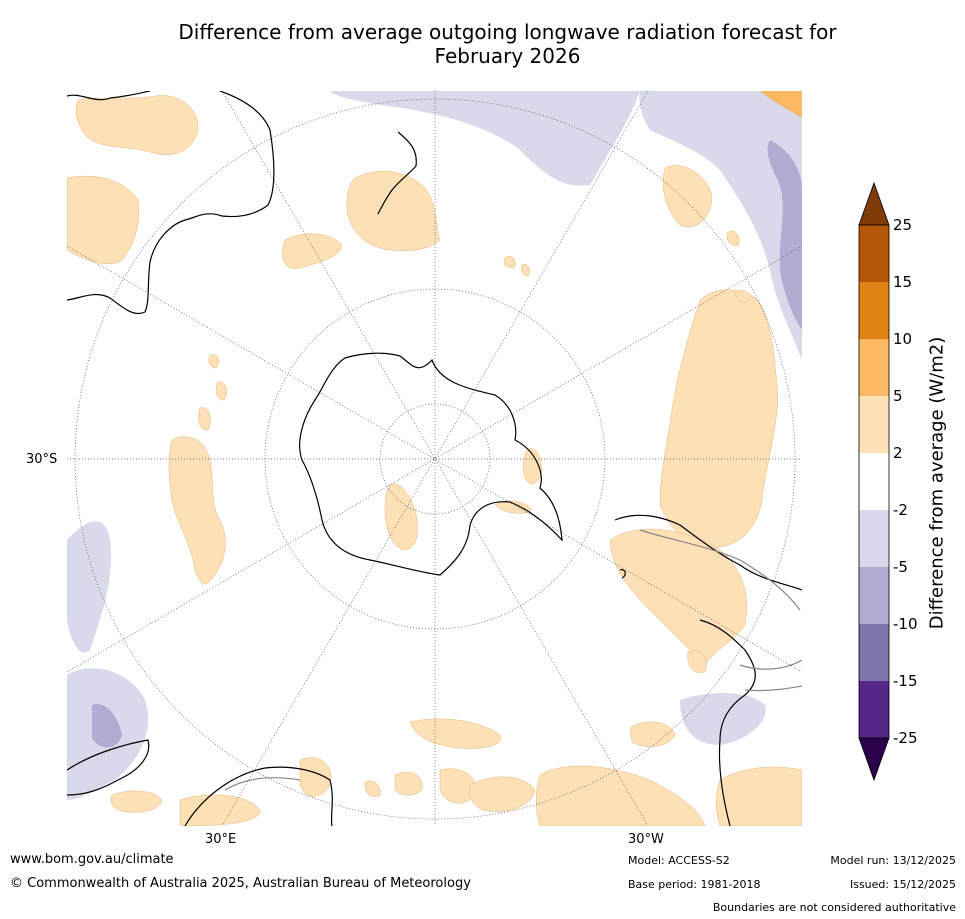 This screenshot has width=965, height=919. What do you see at coordinates (900, 567) in the screenshot?
I see `colorbar-tick-m5: -5` at bounding box center [900, 567].